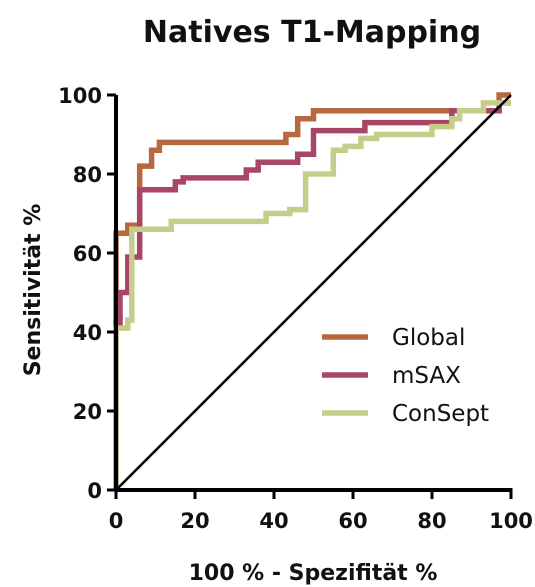  What do you see at coordinates (273, 521) in the screenshot?
I see `x-tick-label: 40` at bounding box center [273, 521].